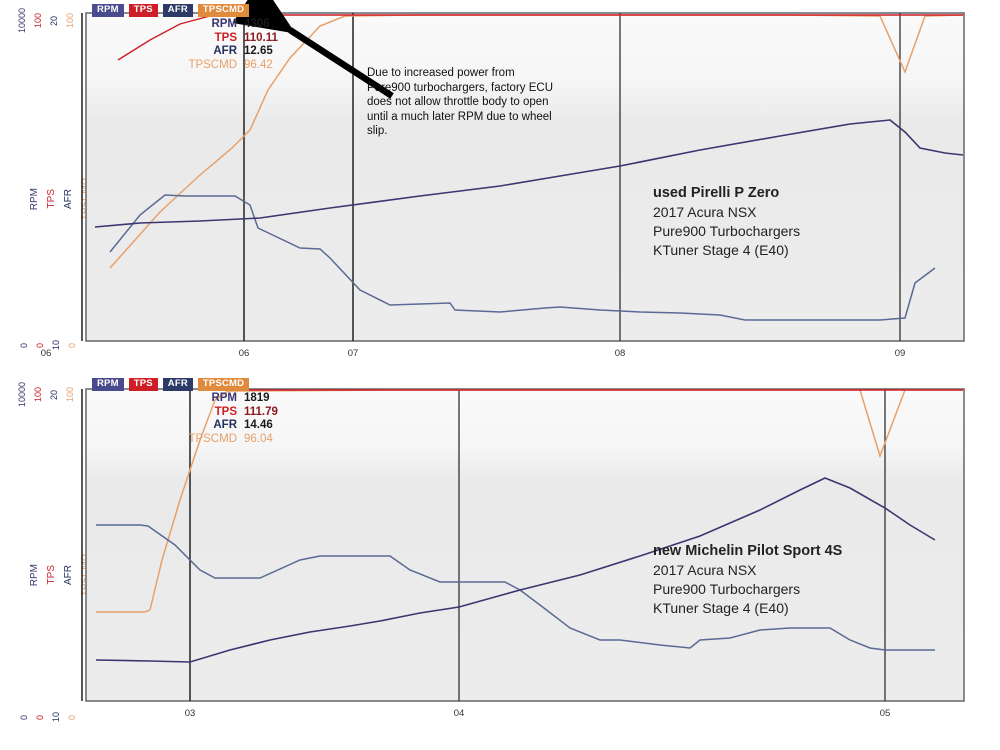 The image size is (1000, 750). I want to click on legend-badge-tpscmd: TPSCMD, so click(223, 10).